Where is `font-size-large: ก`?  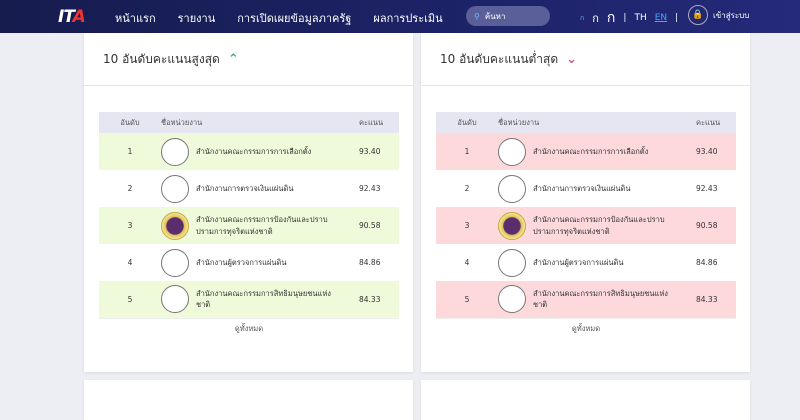 font-size-large: ก is located at coordinates (611, 18).